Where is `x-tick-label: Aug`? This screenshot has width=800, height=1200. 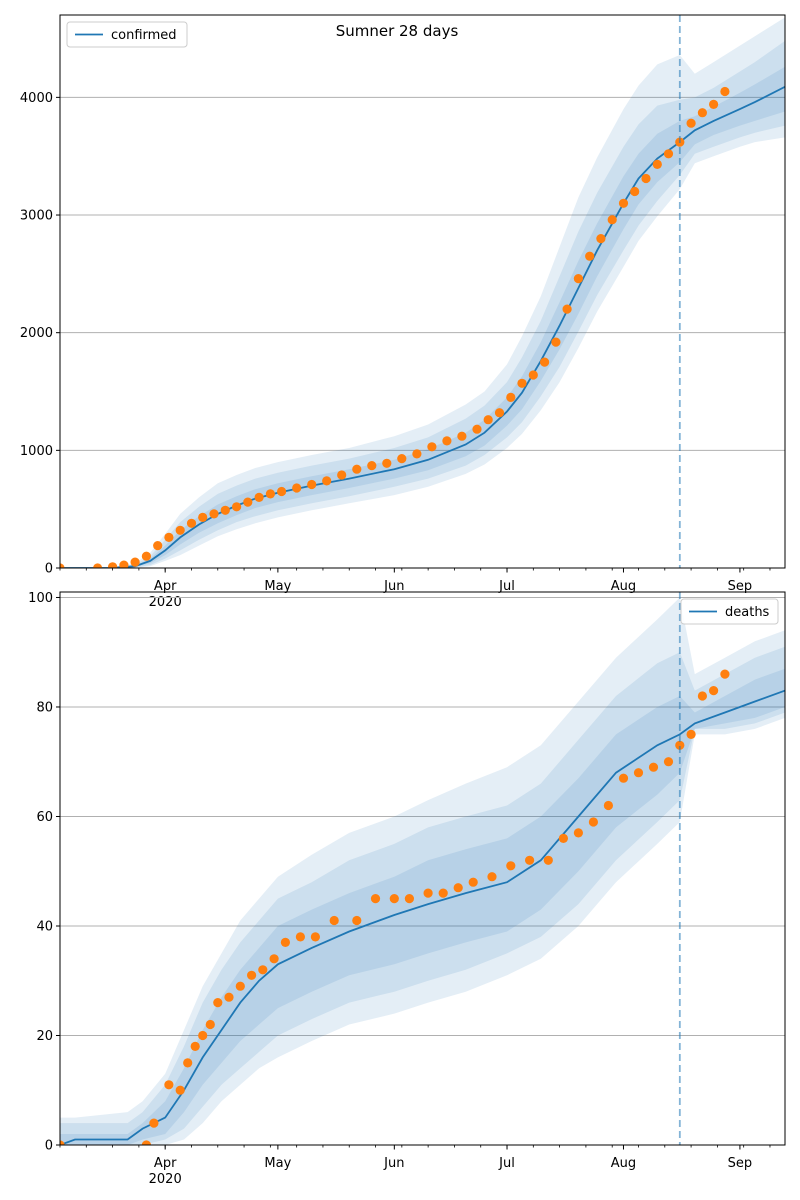 x-tick-label: Aug is located at coordinates (623, 586).